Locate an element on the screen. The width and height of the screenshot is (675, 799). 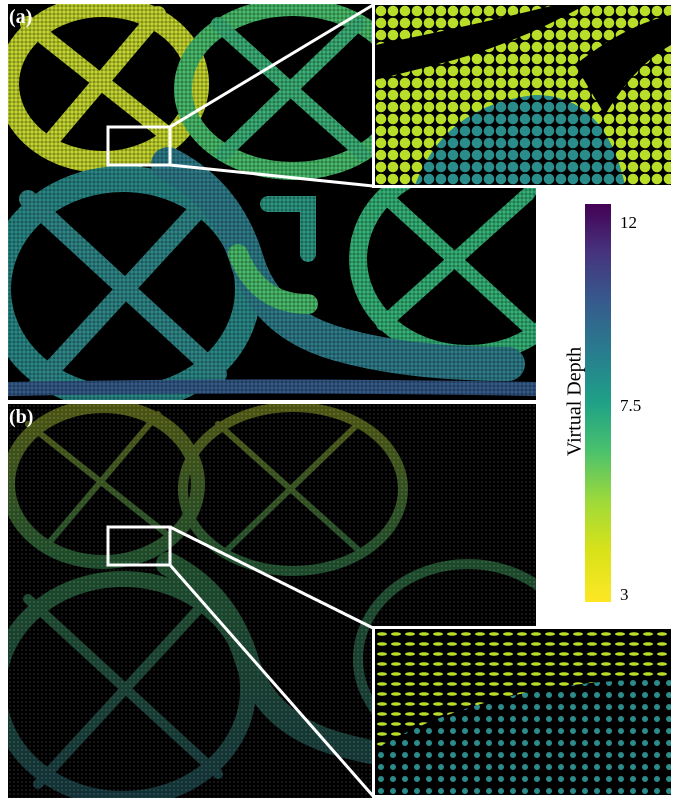
inset-b-dots is located at coordinates (523, 712).